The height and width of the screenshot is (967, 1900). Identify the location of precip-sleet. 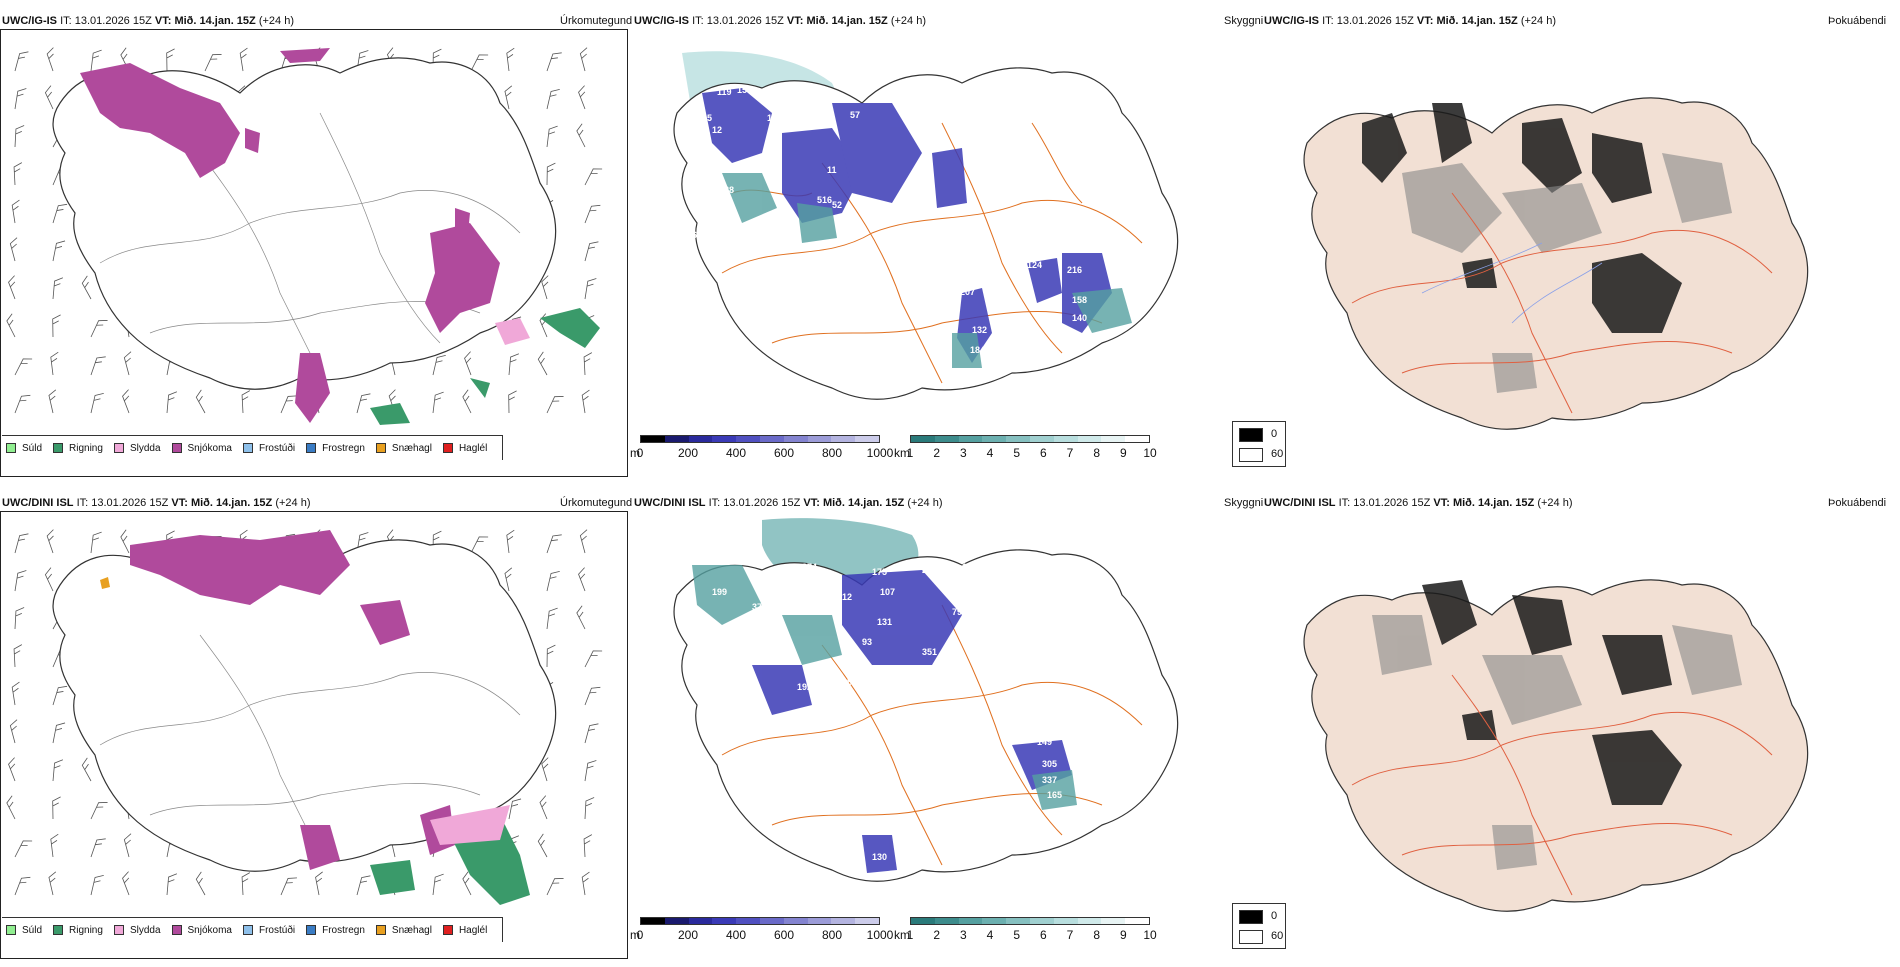
(512, 331).